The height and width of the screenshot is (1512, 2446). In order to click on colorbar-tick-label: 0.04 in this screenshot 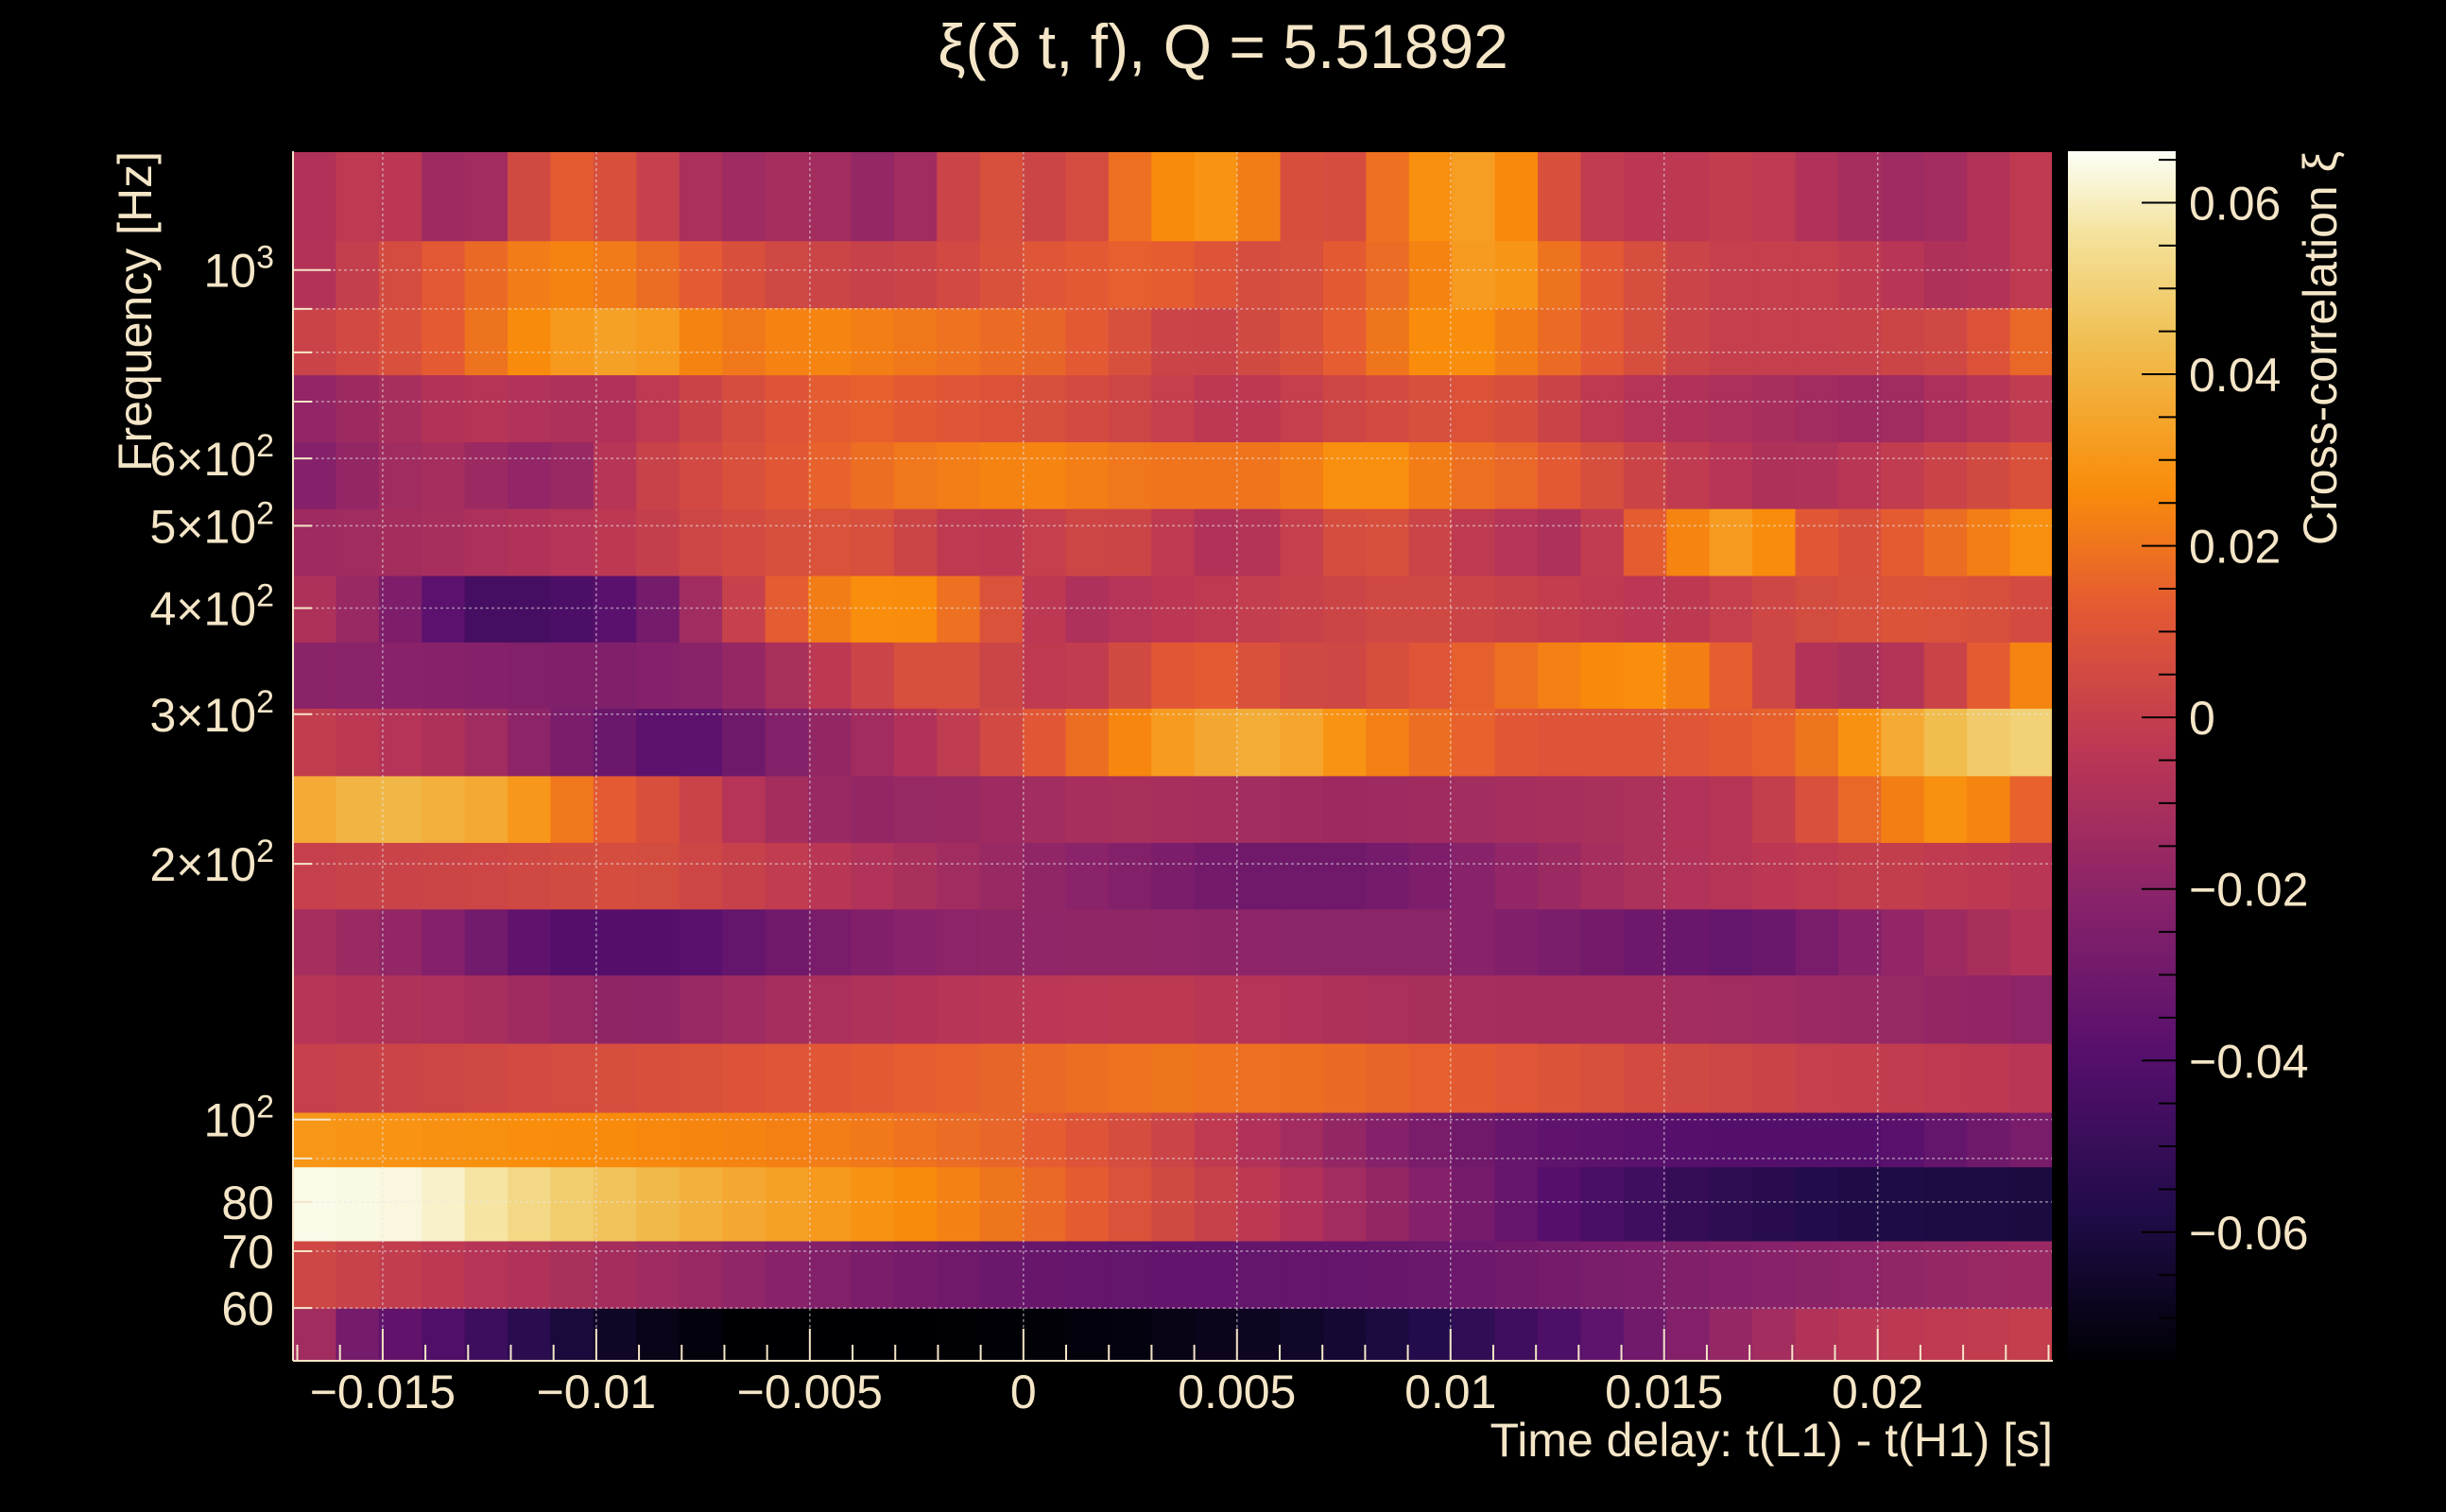, I will do `click(2235, 375)`.